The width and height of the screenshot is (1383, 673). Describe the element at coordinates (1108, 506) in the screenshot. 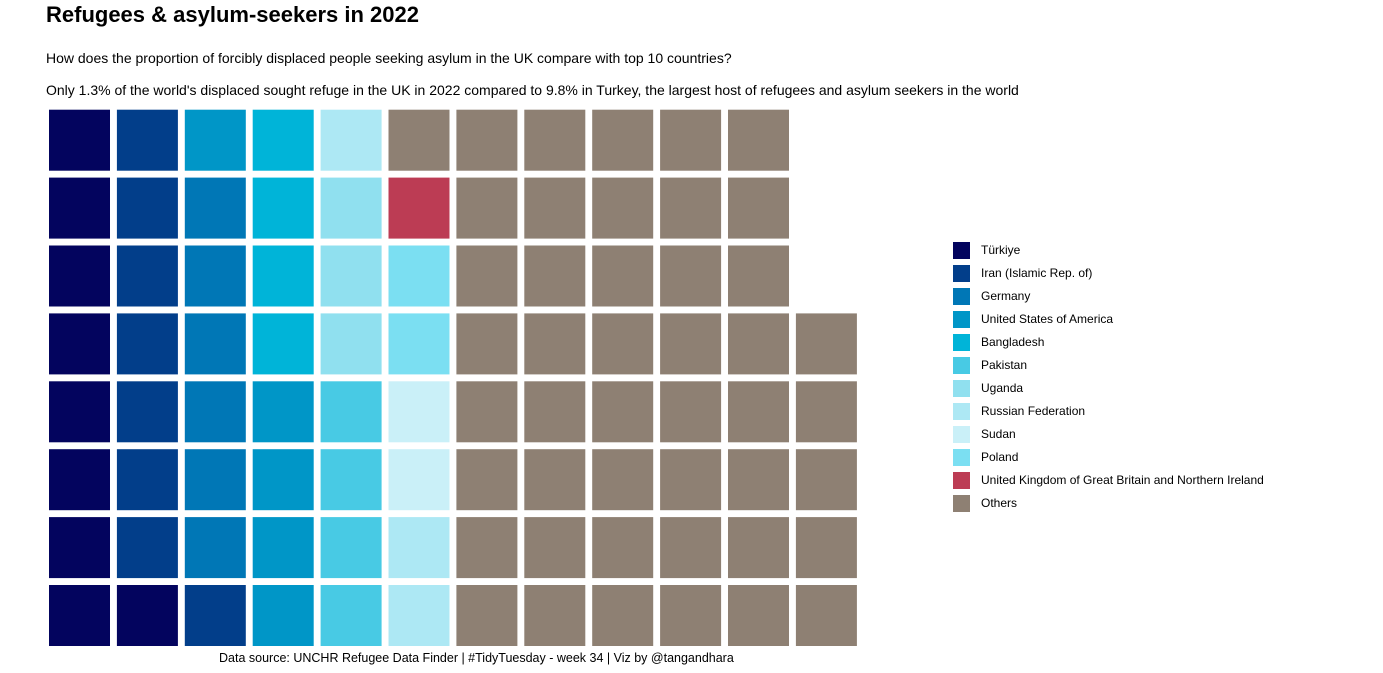

I see `legend-item: Others` at that location.